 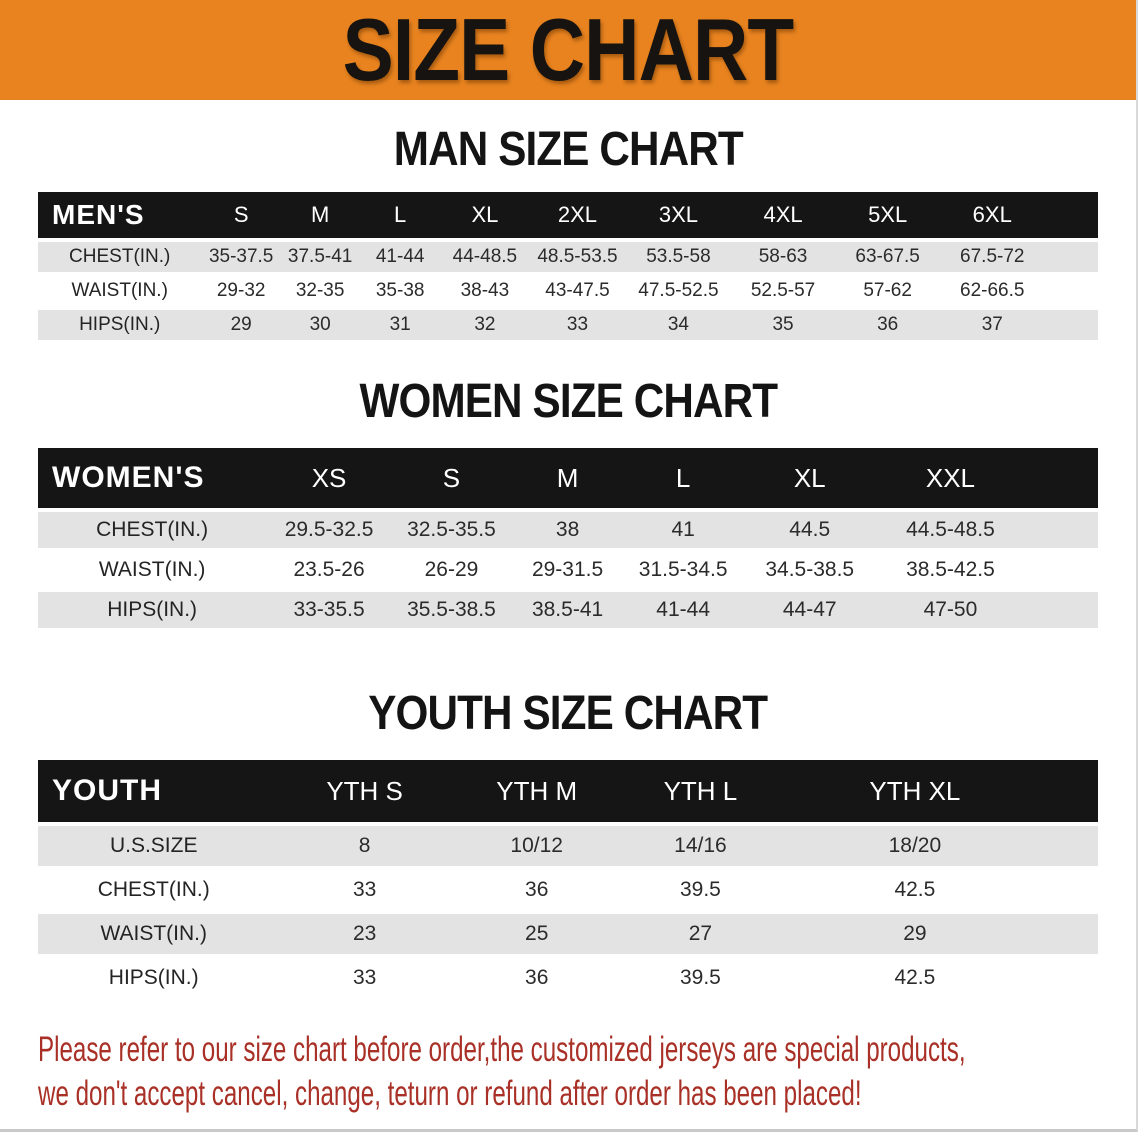 I want to click on measurement-row: HIPS(IN.) 29 30 31 32 33 34 35 36 37, so click(x=568, y=325).